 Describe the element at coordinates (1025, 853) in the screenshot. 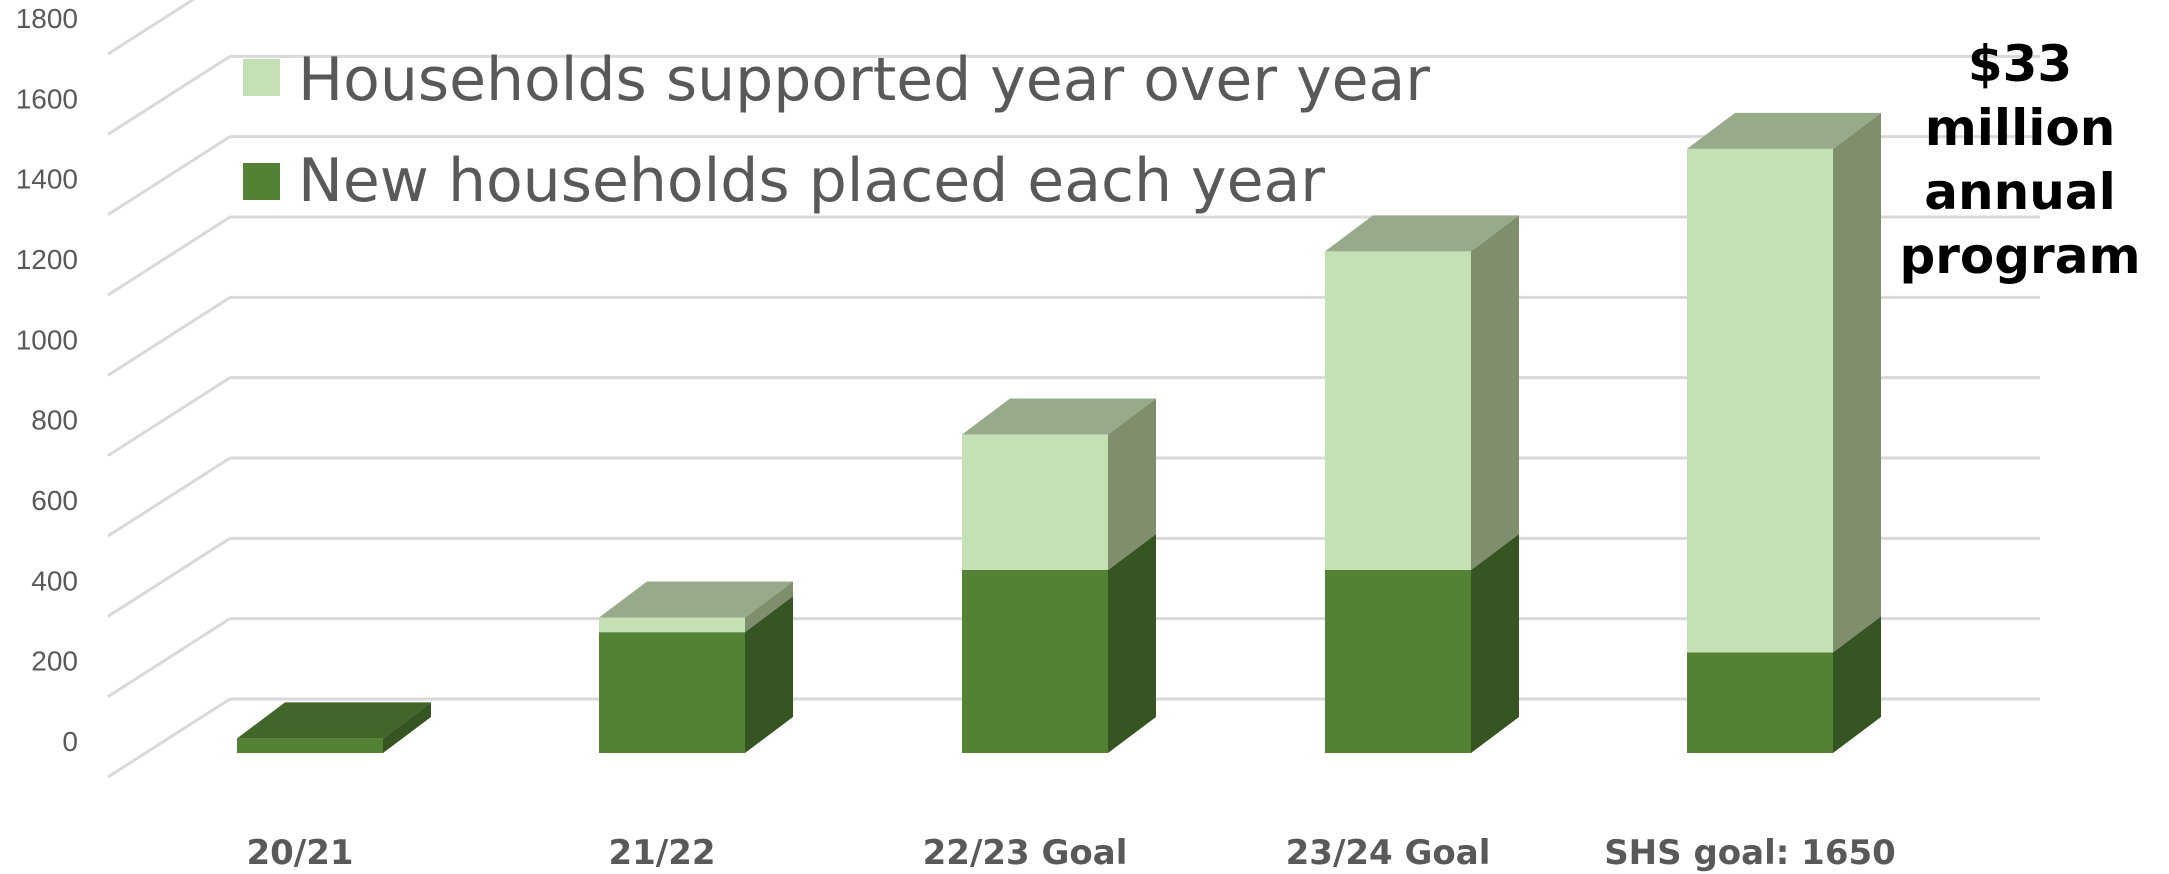

I see `x-tick-label: 22/23 Goal` at that location.